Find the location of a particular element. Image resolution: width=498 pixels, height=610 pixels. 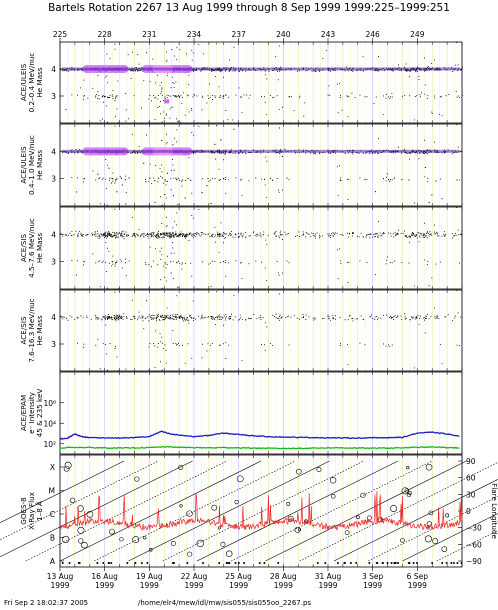

flare-marker is located at coordinates (299, 529).